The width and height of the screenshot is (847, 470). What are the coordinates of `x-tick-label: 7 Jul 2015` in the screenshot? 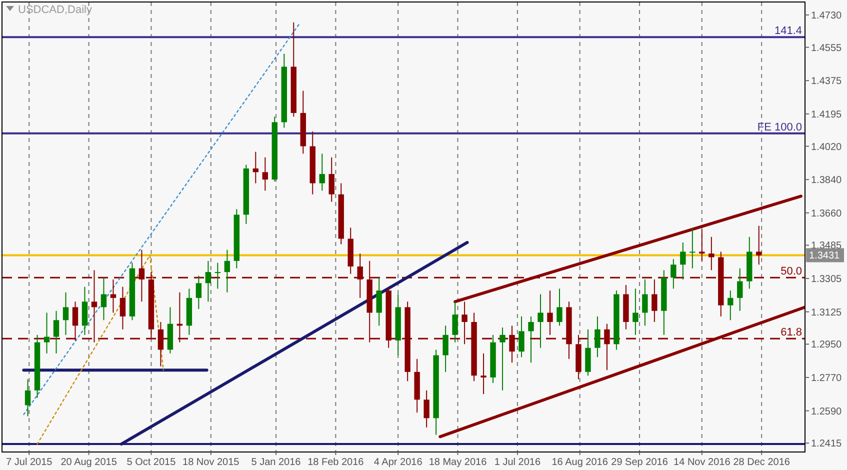 It's located at (29, 462).